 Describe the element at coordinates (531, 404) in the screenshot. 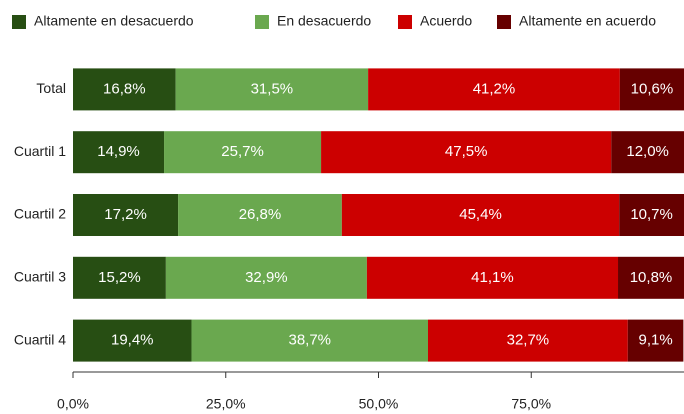

I see `x-tick-label: 75,0%` at that location.